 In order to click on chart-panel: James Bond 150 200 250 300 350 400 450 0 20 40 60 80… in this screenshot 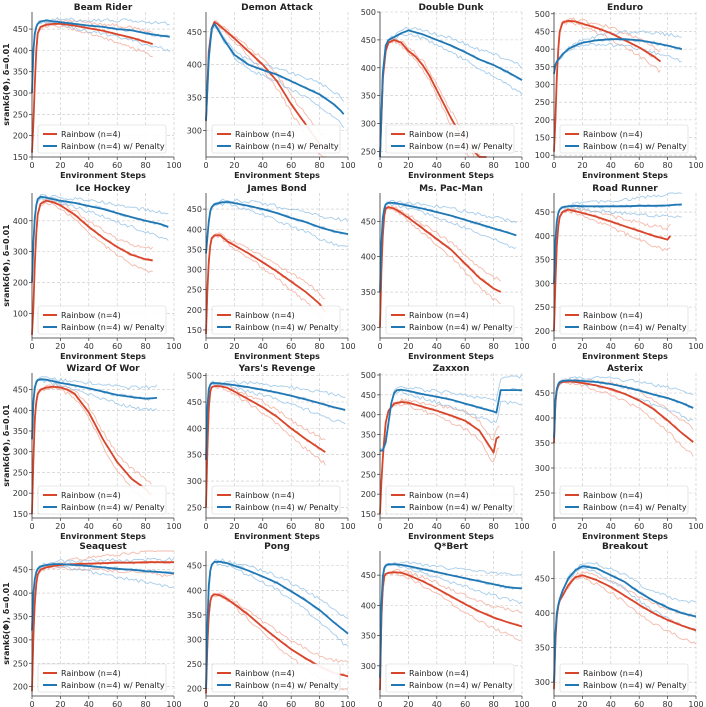, I will do `click(271, 272)`.